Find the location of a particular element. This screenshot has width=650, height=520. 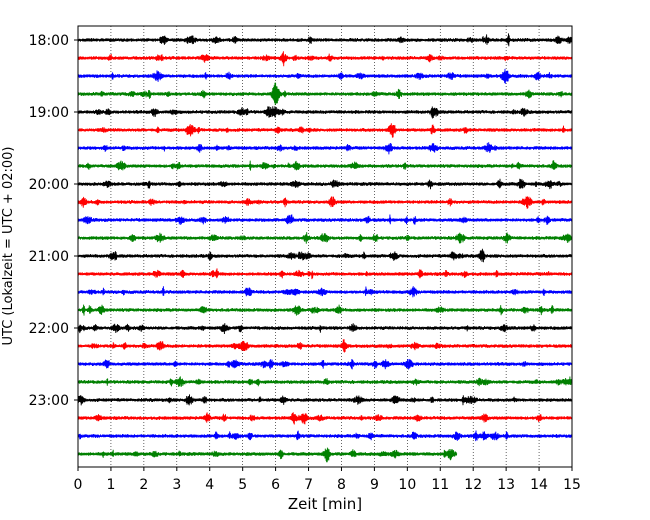

trace-1915 is located at coordinates (325, 130).